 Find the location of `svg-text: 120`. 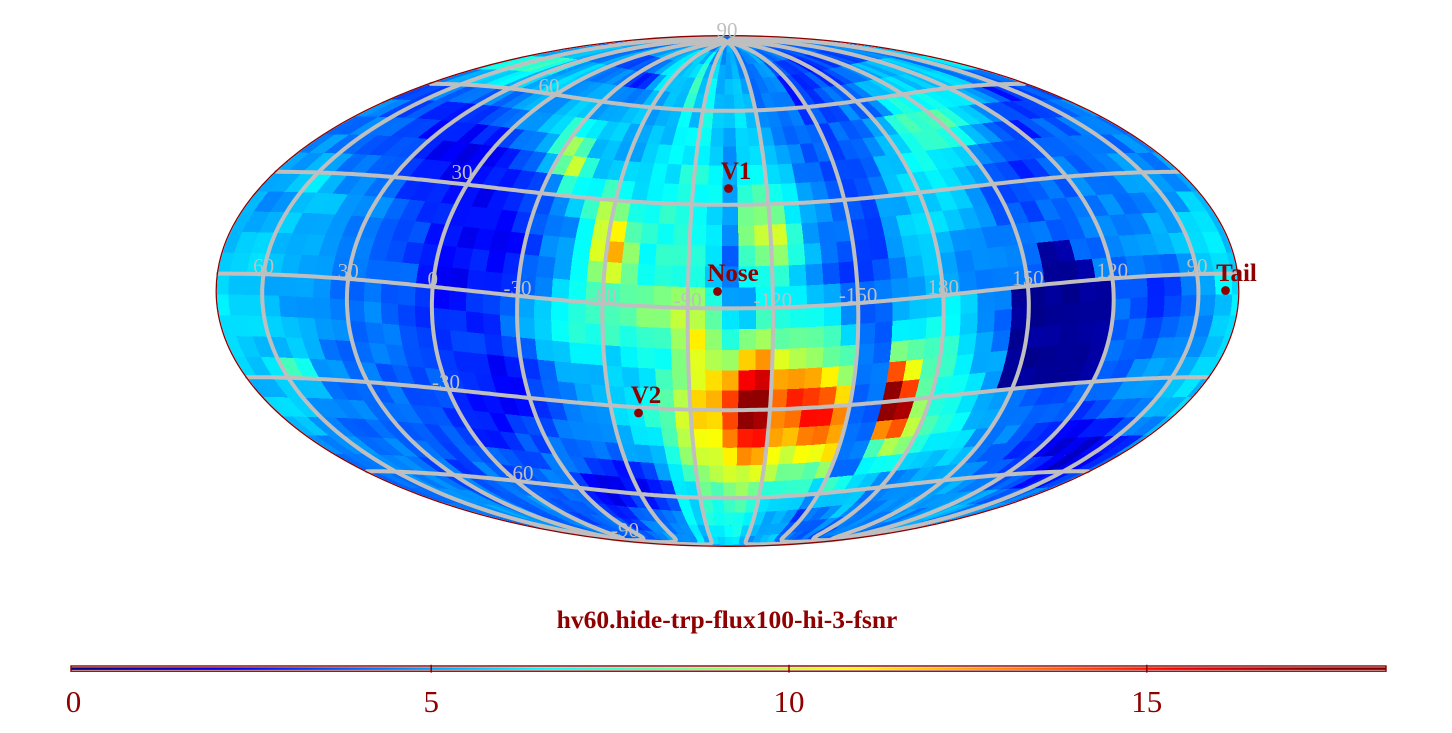

svg-text: 120 is located at coordinates (1113, 271).